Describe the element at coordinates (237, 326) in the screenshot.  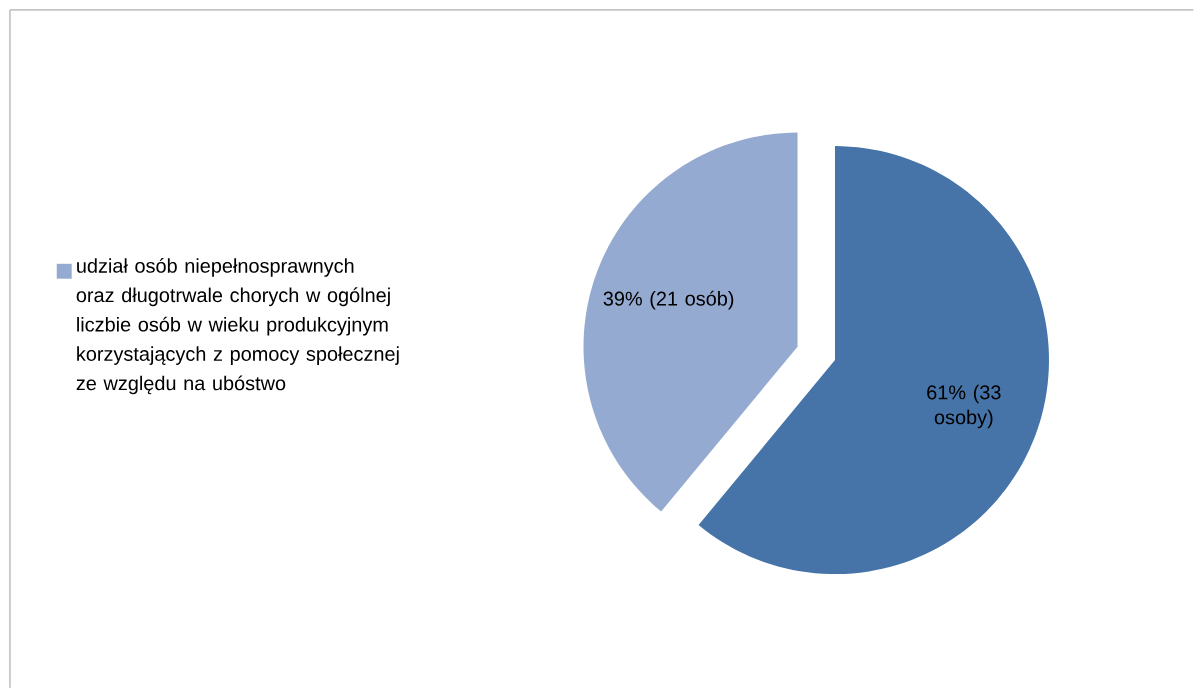
I see `legend-label: udział osób niepełnosprawnych oraz długotrwale chorych w ogólnej liczbie osób w wieku produkcyjnym korzystających z pomocy społecznej ze względu na ubóstwo` at that location.